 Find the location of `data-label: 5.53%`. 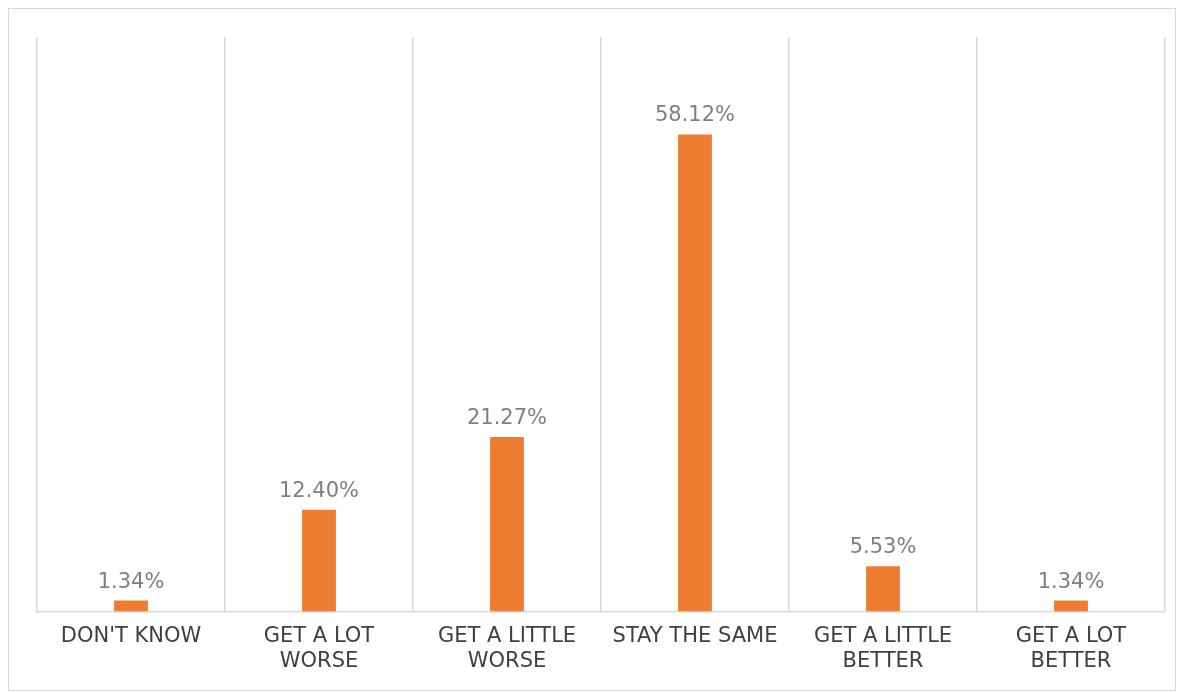

data-label: 5.53% is located at coordinates (883, 546).